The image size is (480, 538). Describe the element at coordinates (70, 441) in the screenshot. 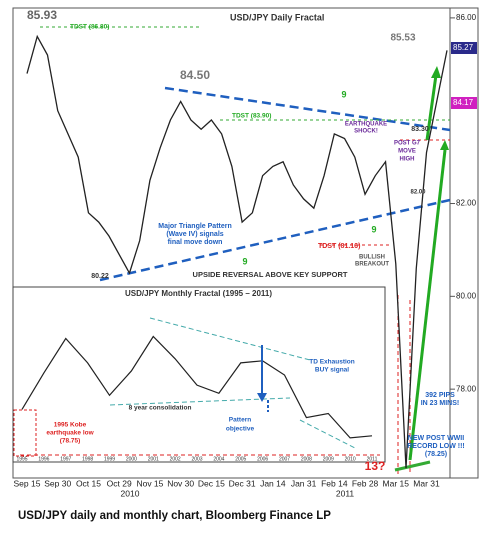

I see `annotation: (78.75)` at that location.